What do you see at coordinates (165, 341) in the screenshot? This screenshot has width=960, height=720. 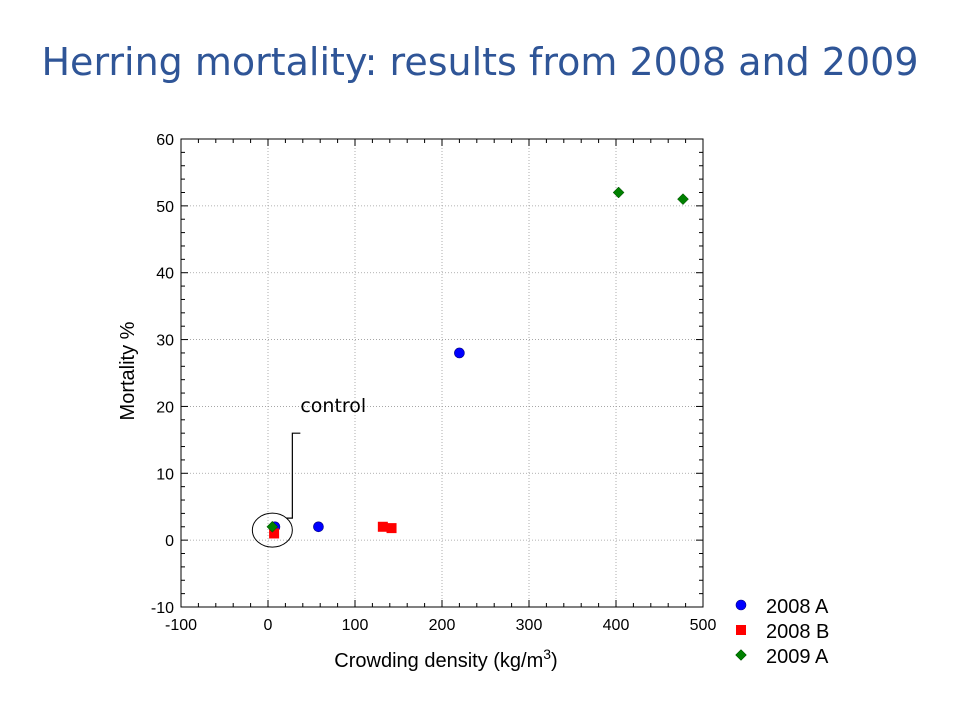 I see `y-tick-label: 30` at bounding box center [165, 341].